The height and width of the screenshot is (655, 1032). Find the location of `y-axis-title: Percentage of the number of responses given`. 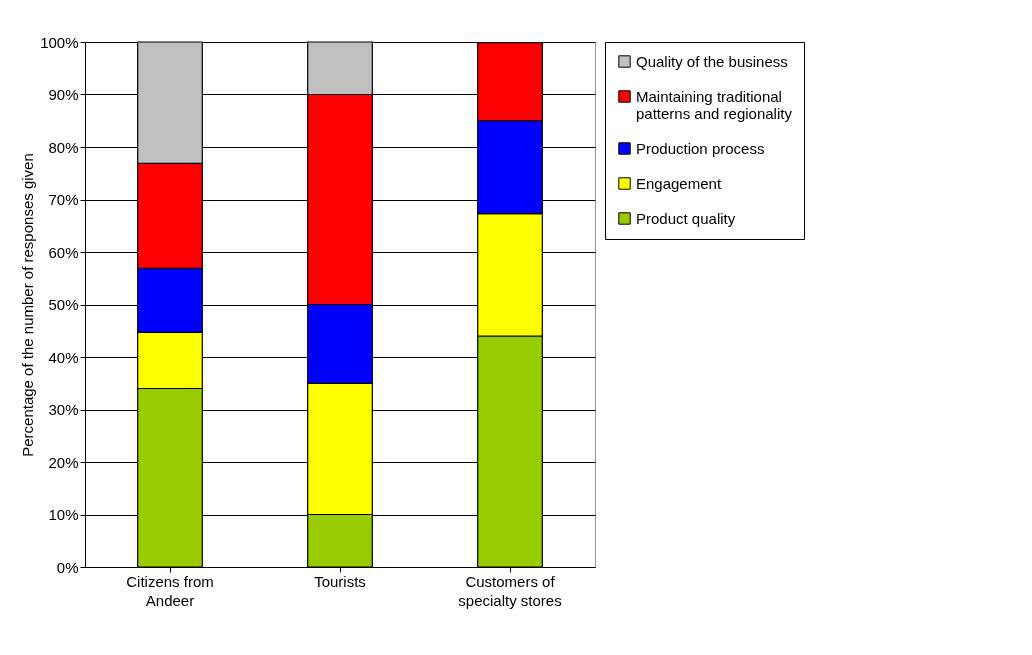

y-axis-title: Percentage of the number of responses given is located at coordinates (28, 305).